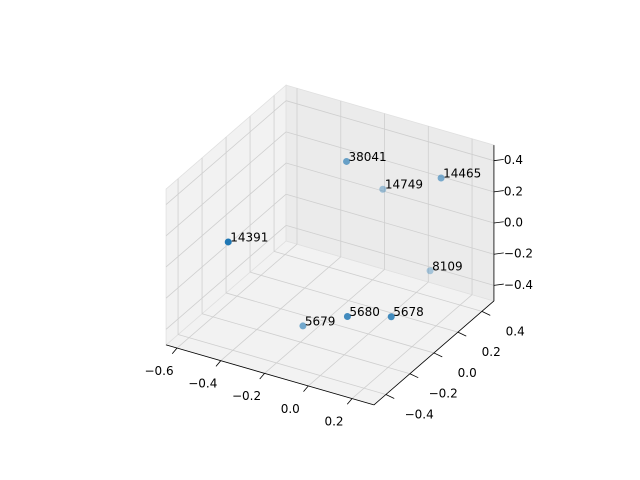 The image size is (640, 480). I want to click on point-label: 14749, so click(404, 185).